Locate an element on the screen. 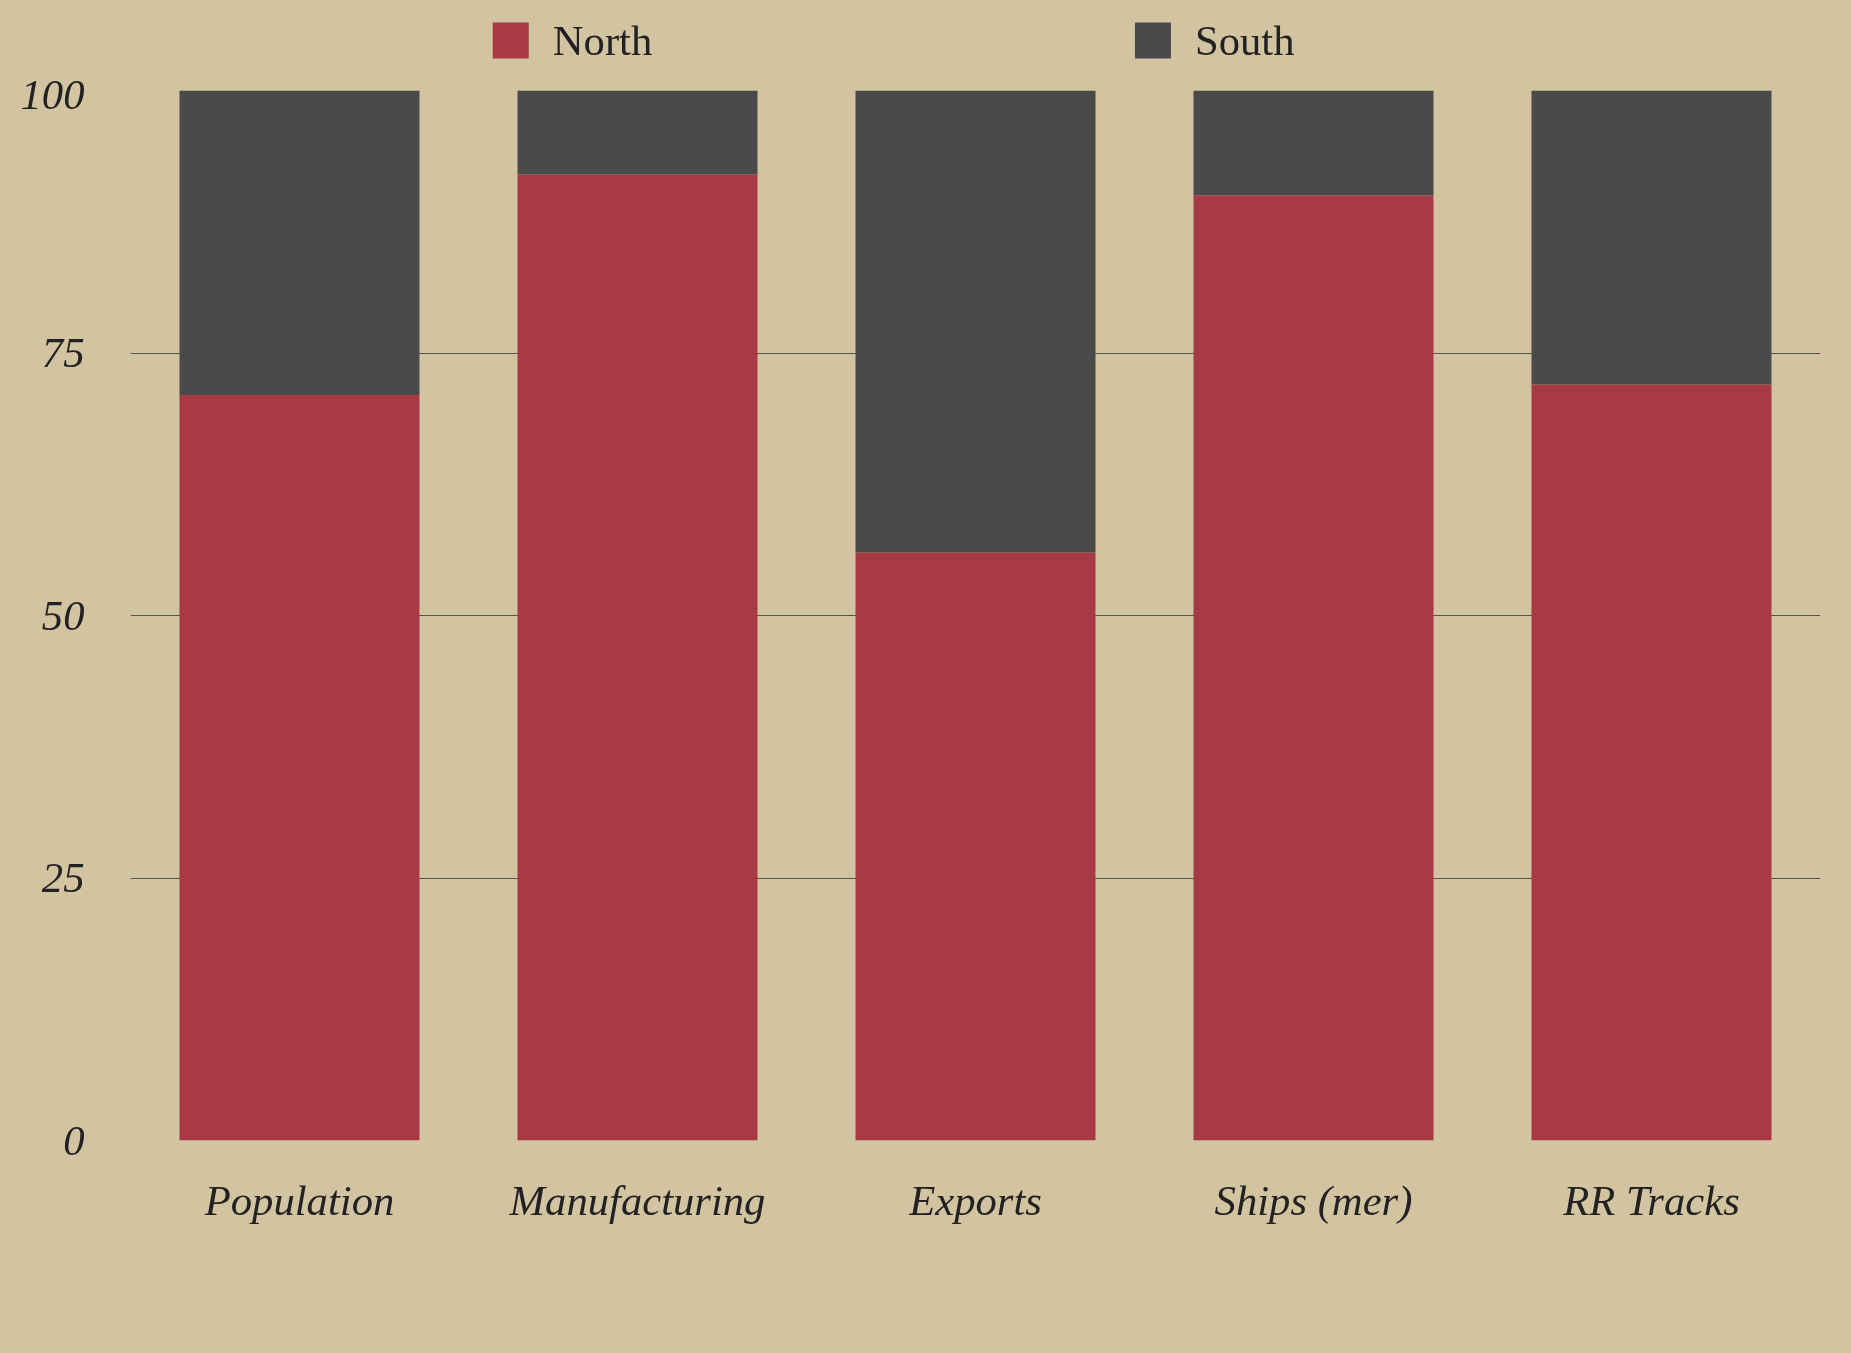 Image resolution: width=1851 pixels, height=1353 pixels. legend-label: South is located at coordinates (1244, 40).